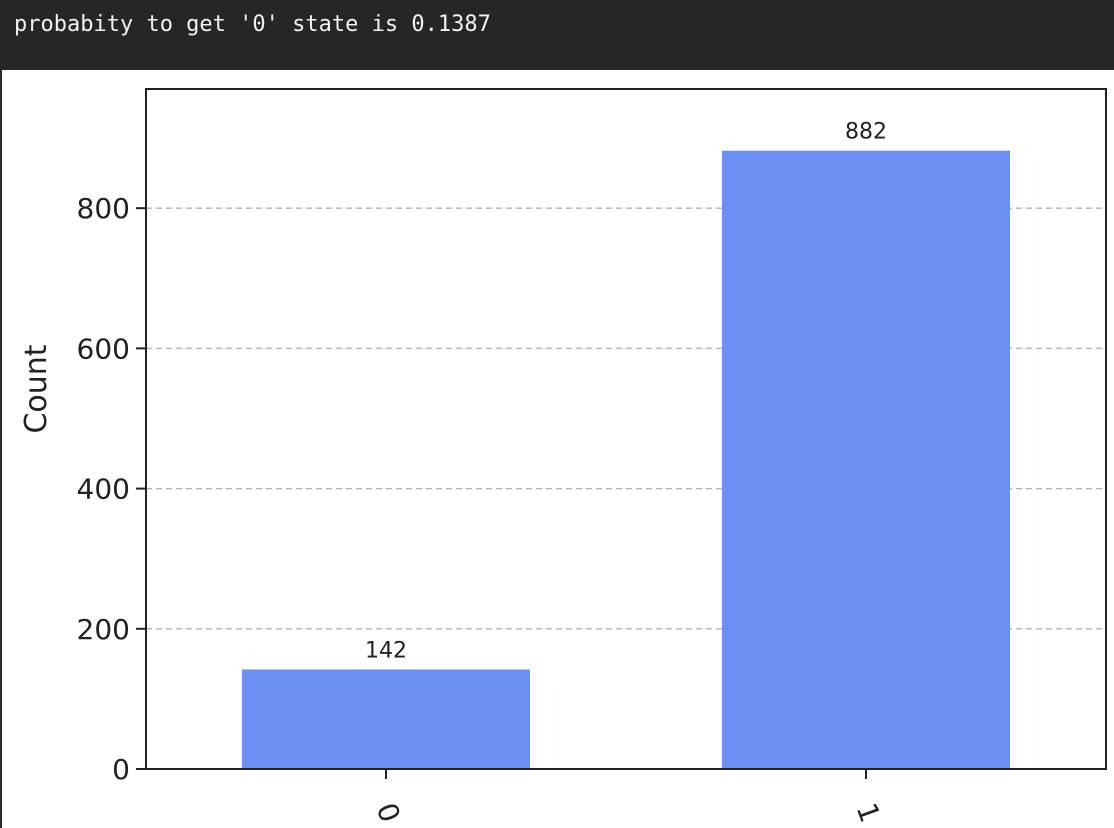  Describe the element at coordinates (866, 132) in the screenshot. I see `data-label-1: 882` at that location.